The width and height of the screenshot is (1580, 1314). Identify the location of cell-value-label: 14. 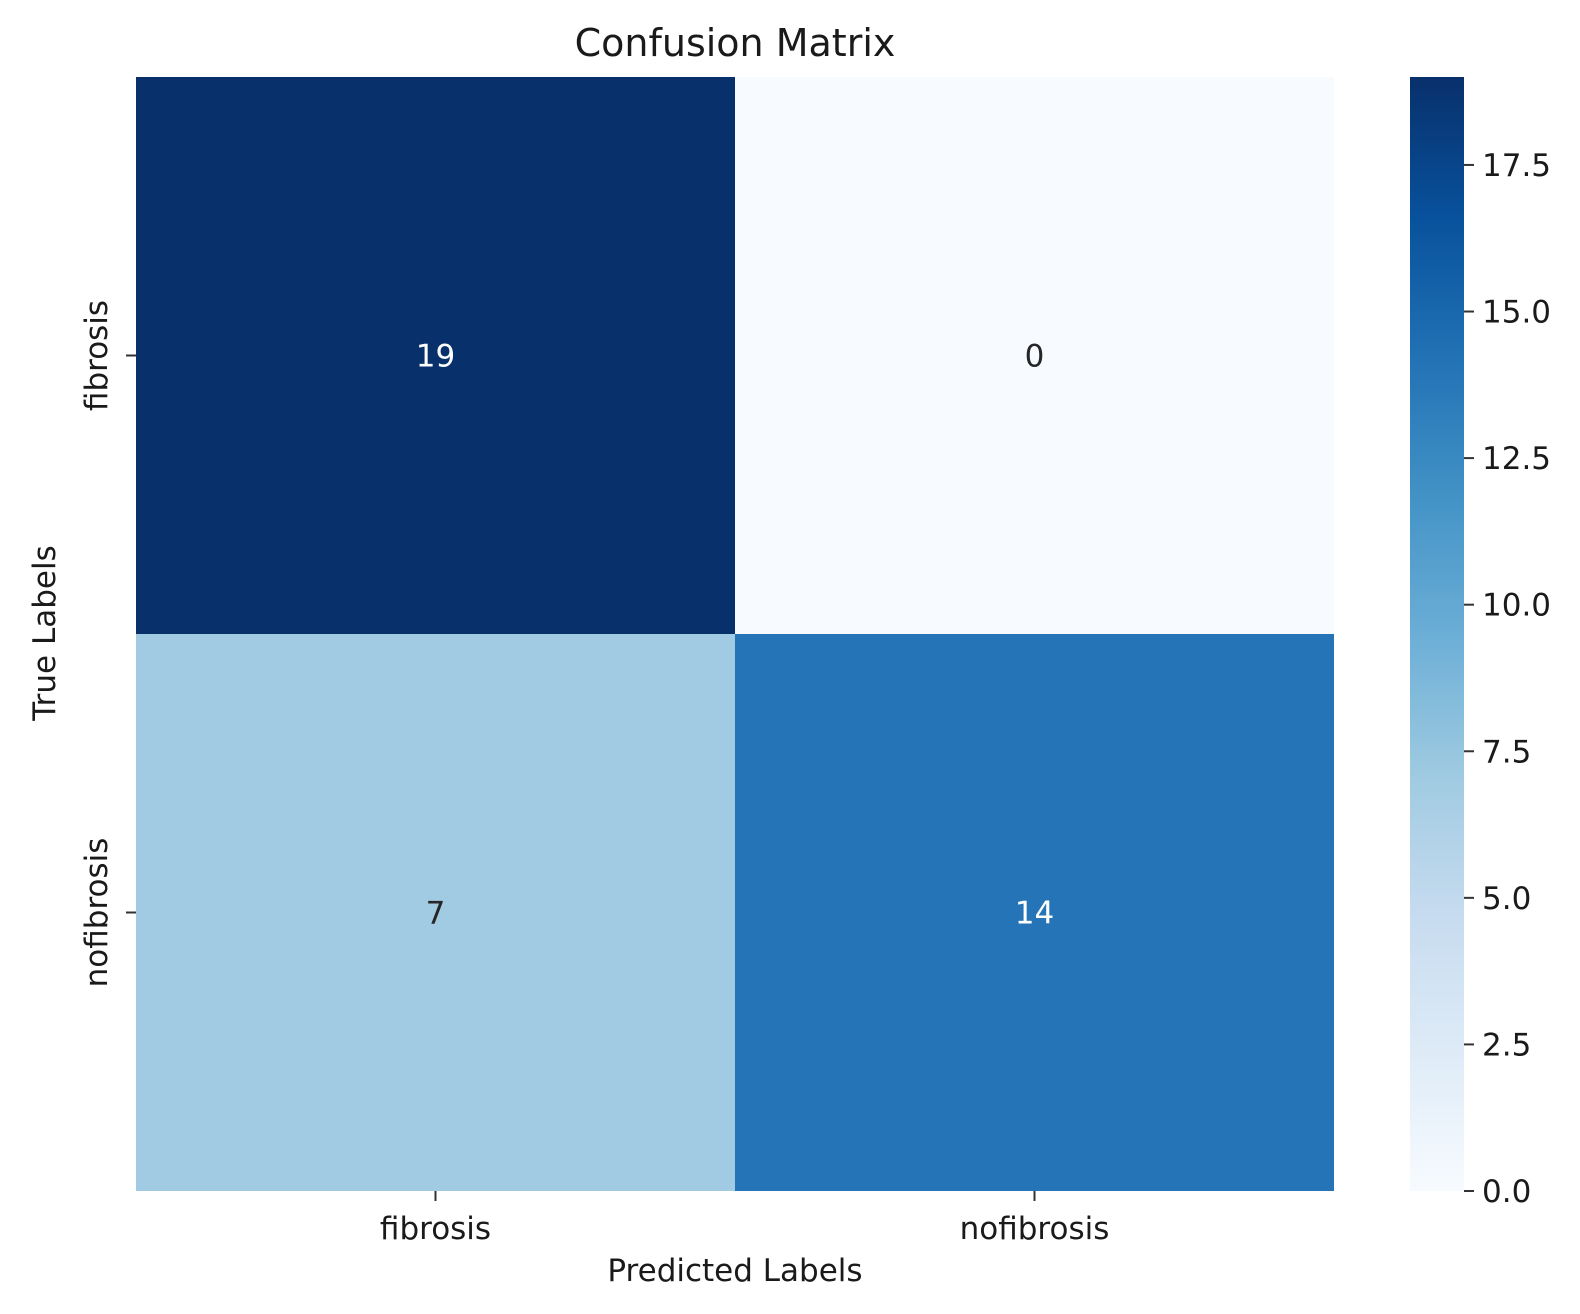
(1034, 914).